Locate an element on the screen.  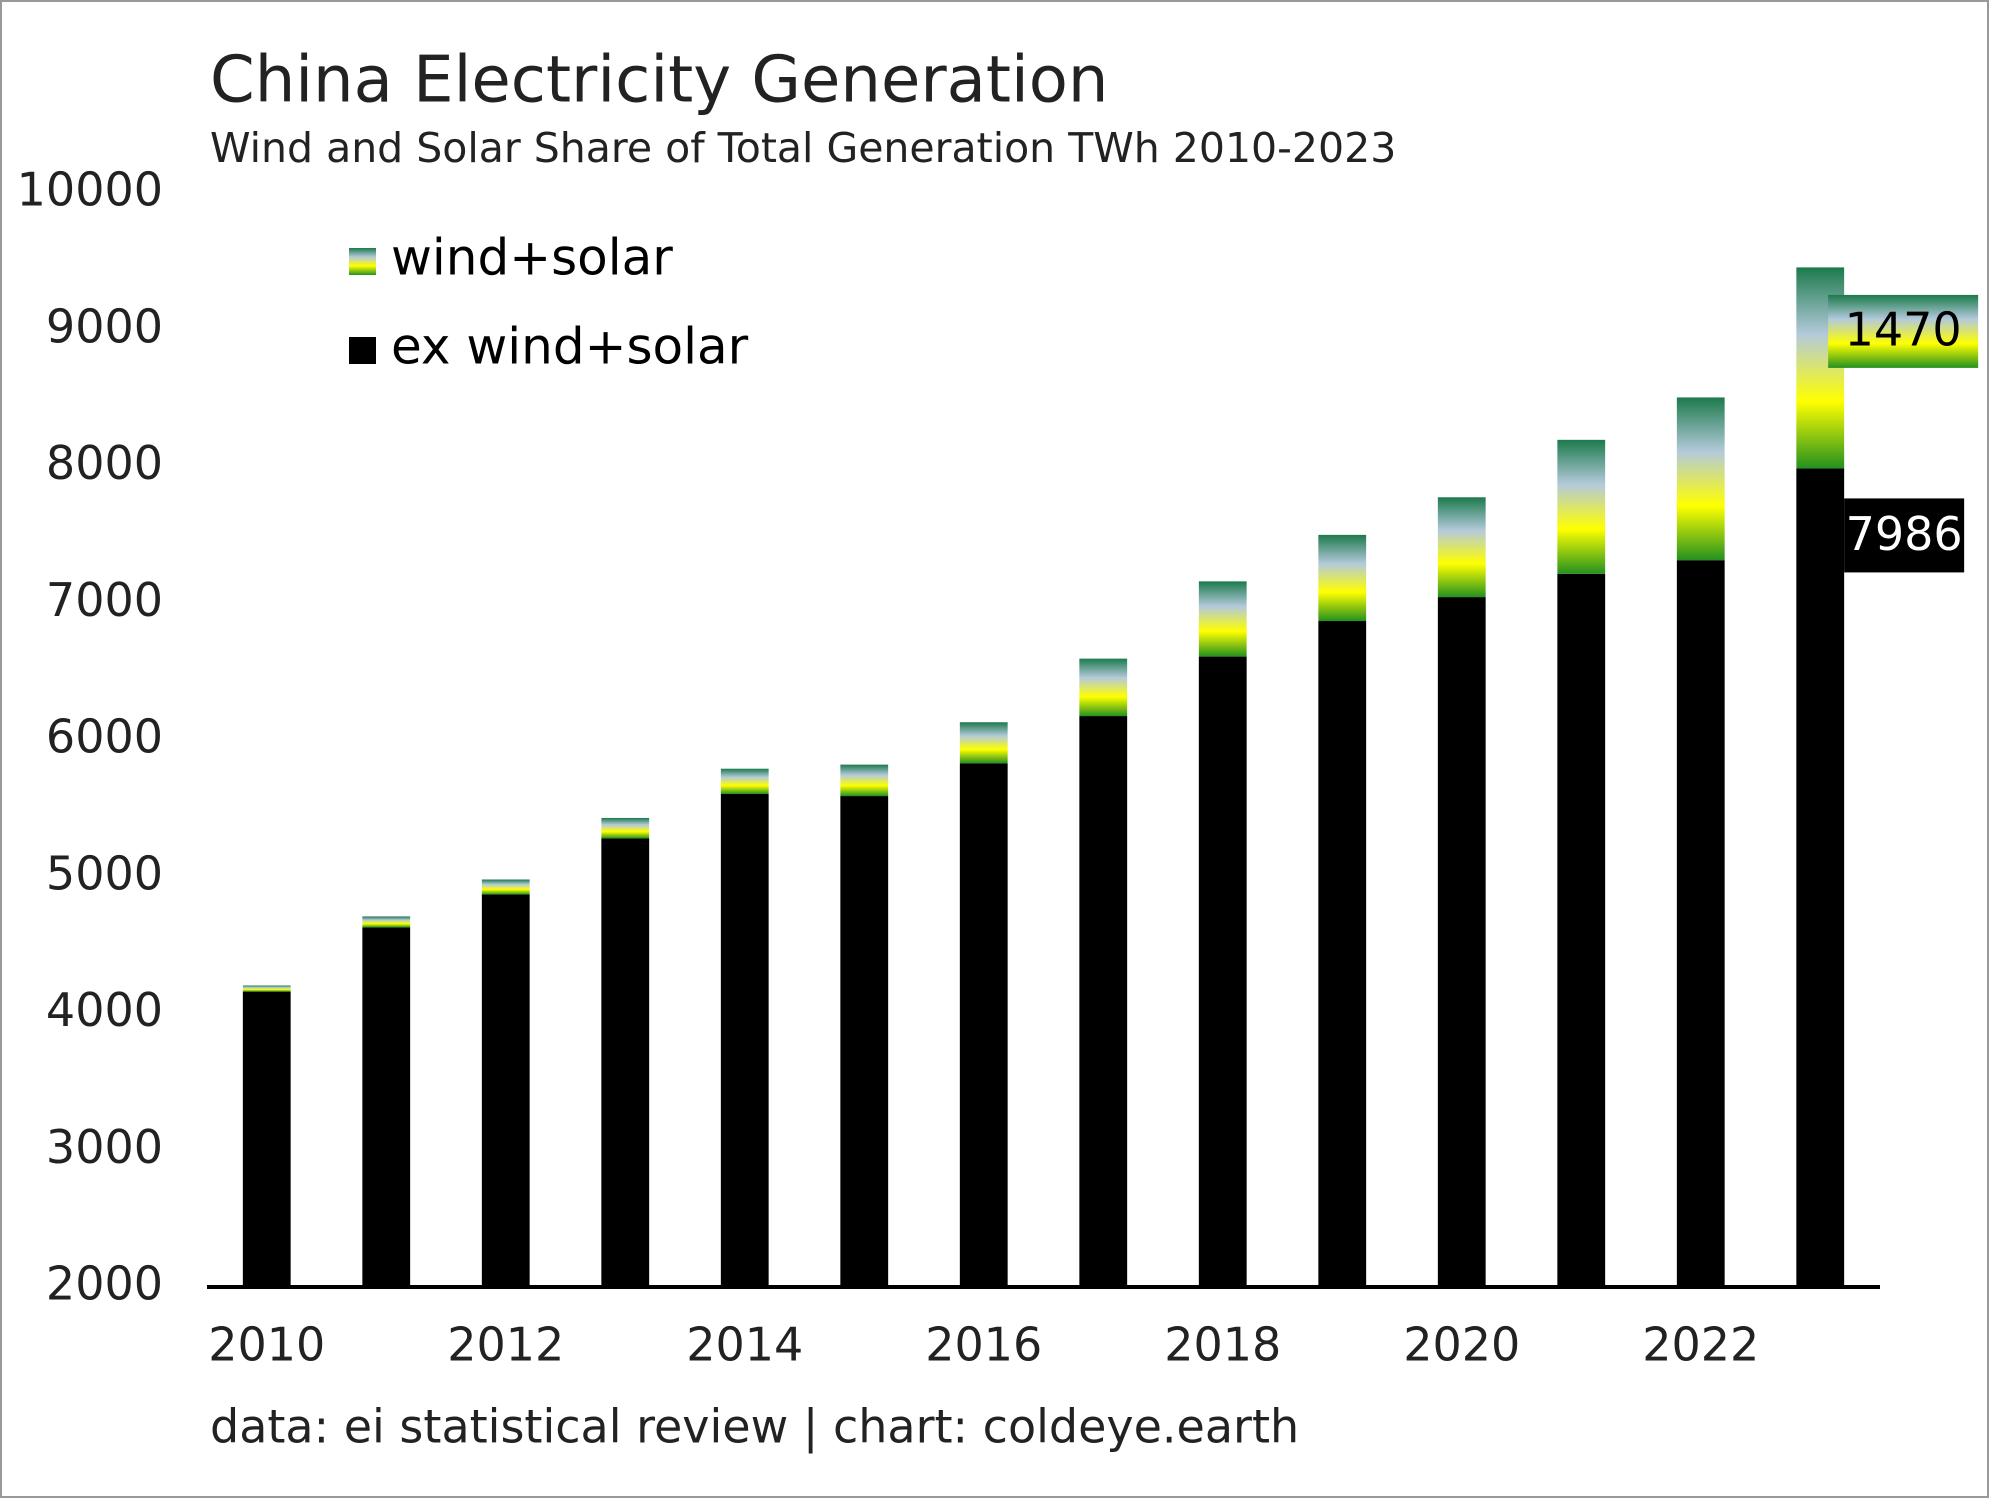
y-tick-label: 6000 is located at coordinates (104, 737).